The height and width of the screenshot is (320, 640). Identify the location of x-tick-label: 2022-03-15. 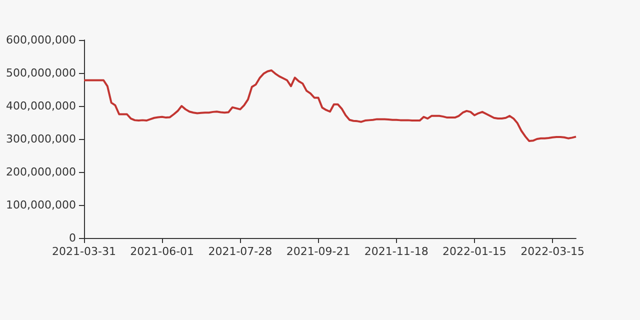
(552, 251).